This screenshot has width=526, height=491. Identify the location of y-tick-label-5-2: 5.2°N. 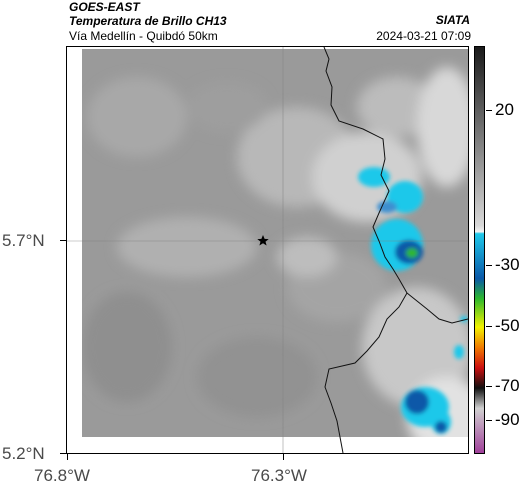
(23, 453).